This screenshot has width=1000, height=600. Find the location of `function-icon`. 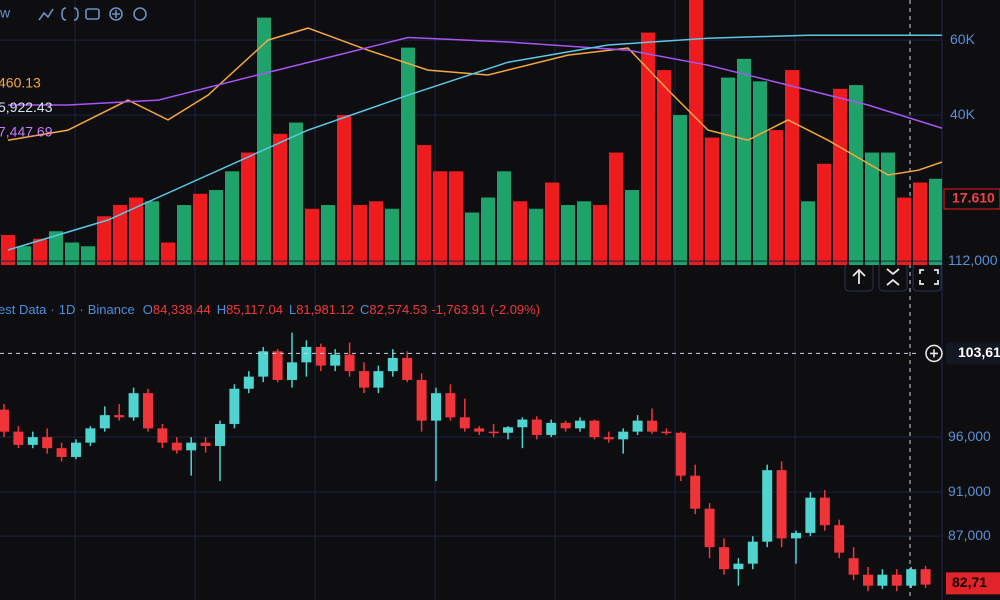

function-icon is located at coordinates (70, 14).